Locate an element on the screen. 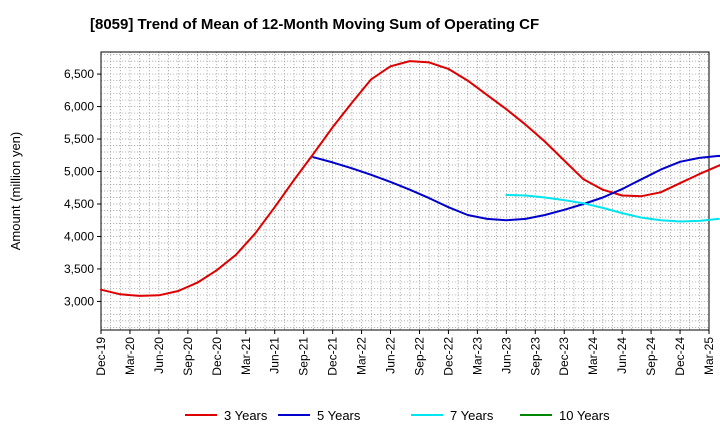  y-tick-label: 3,500 is located at coordinates (79, 269).